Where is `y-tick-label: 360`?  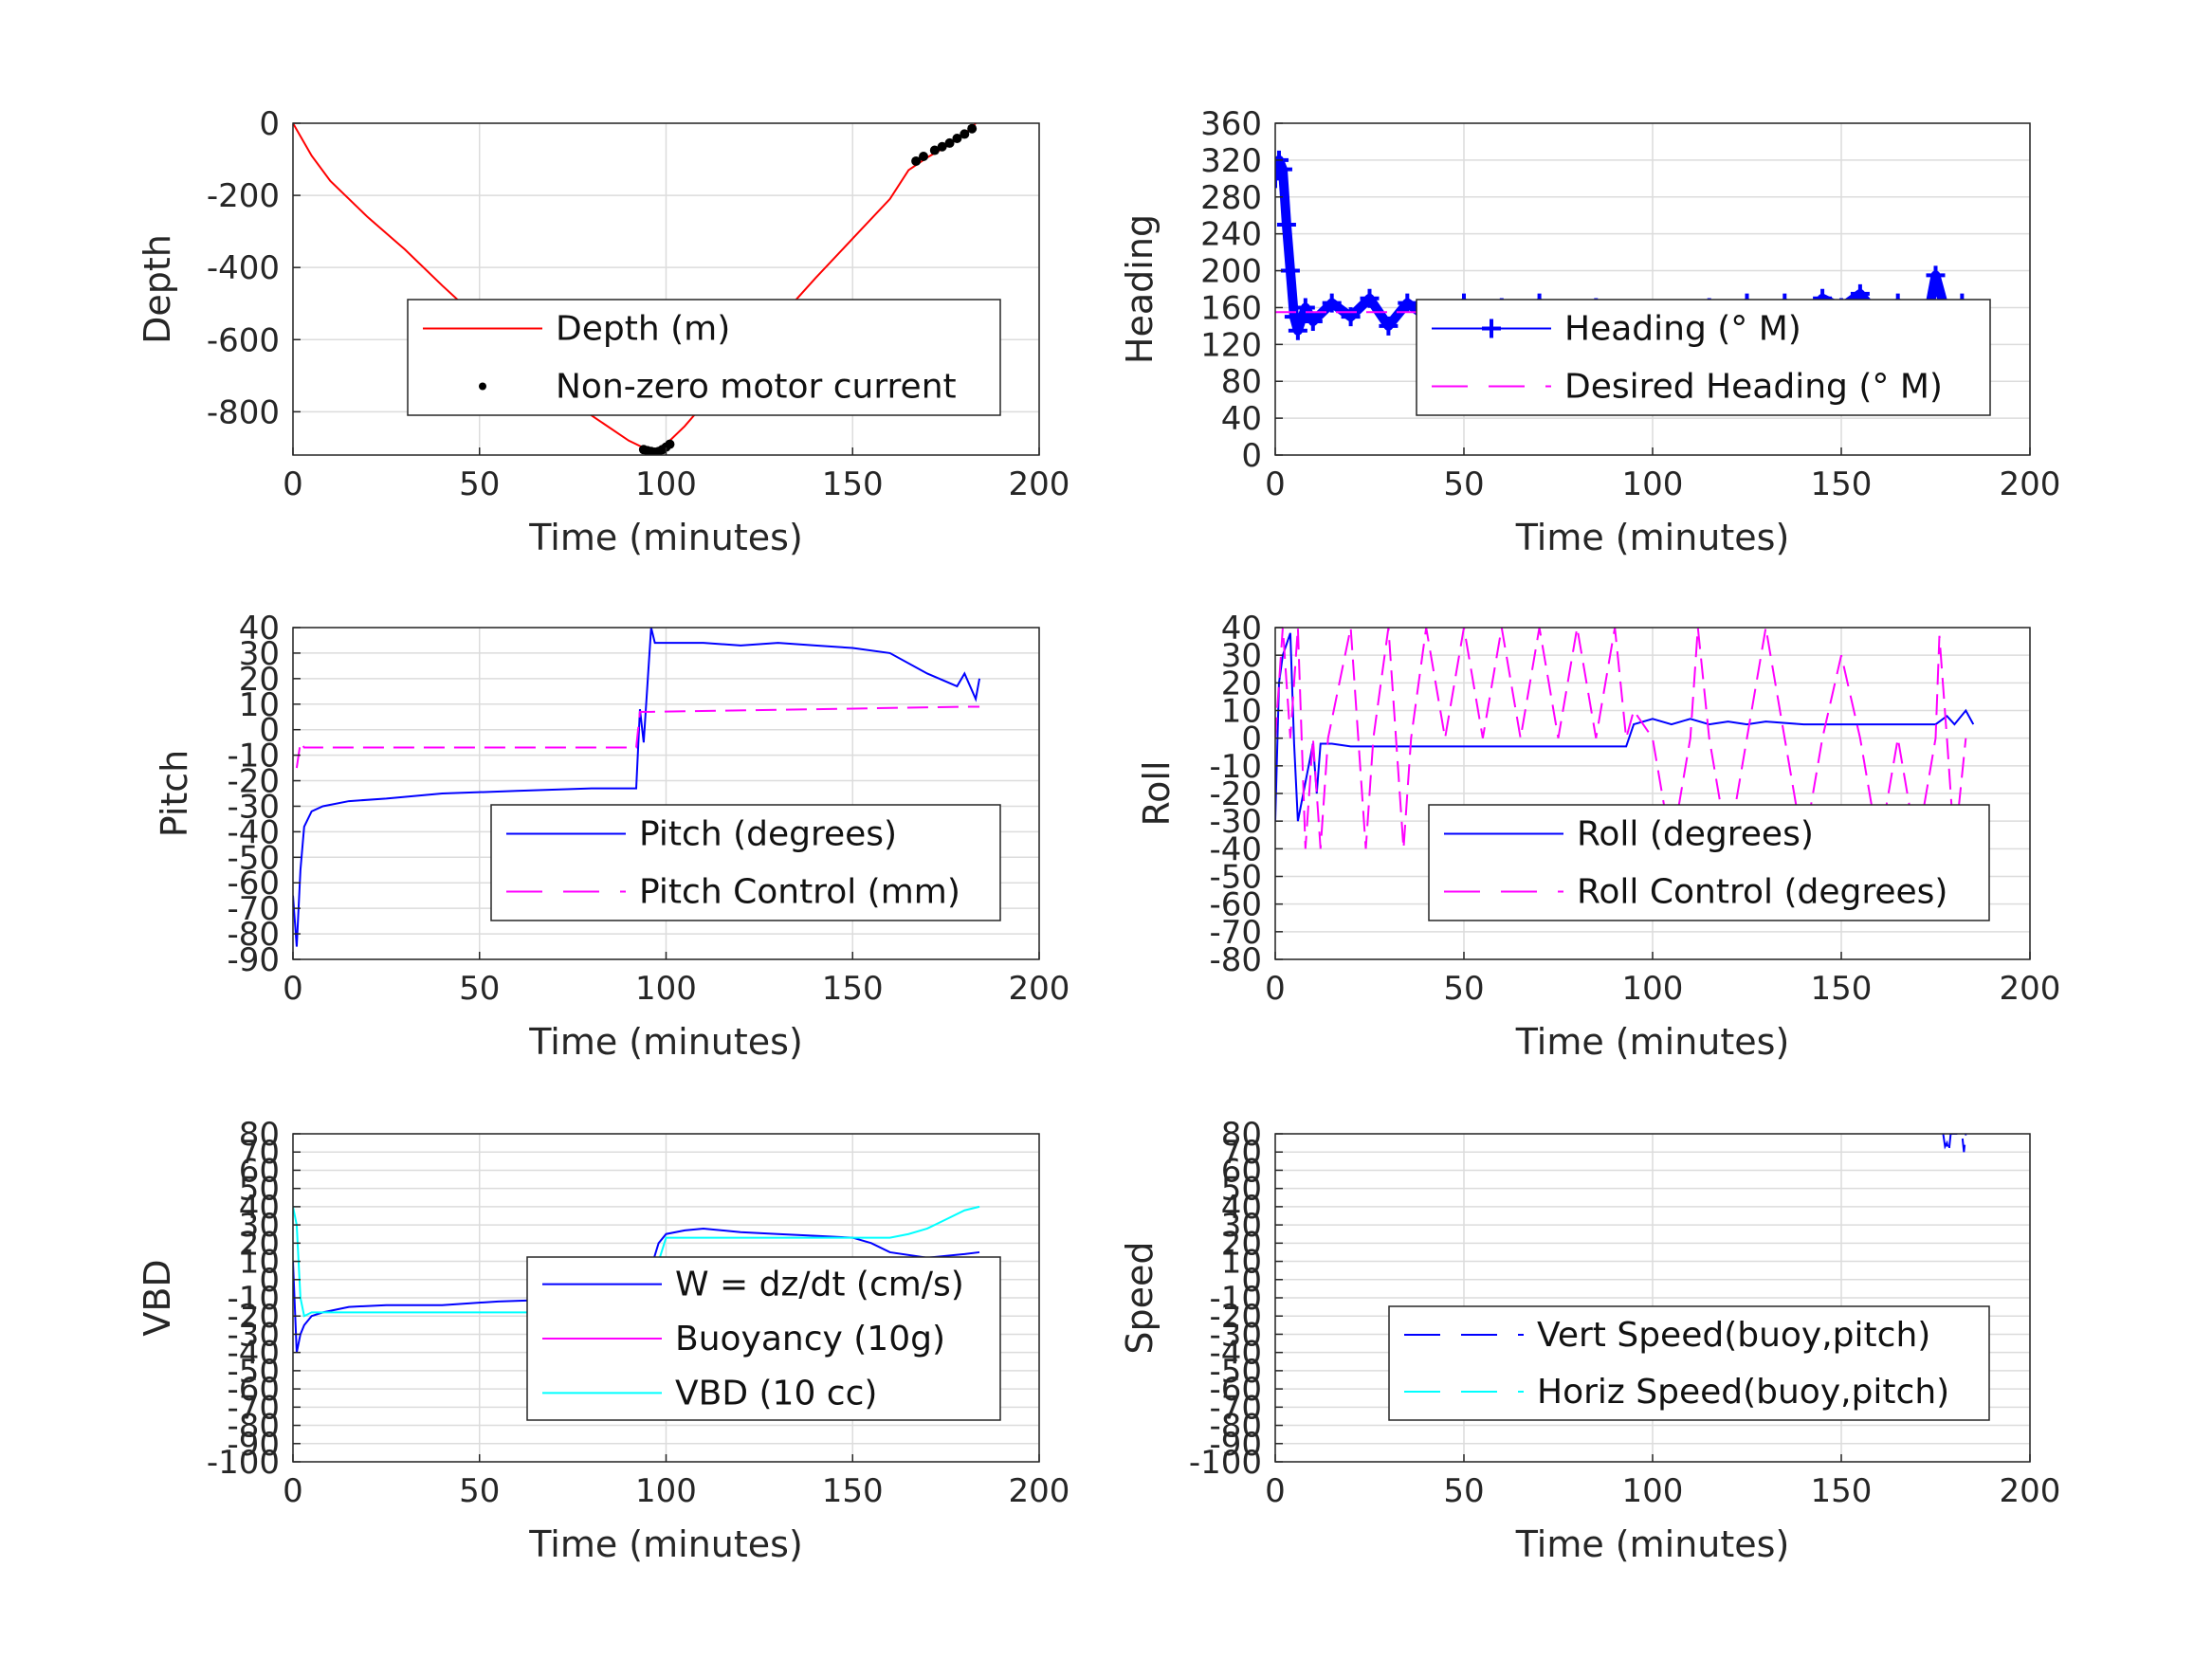 y-tick-label: 360 is located at coordinates (1231, 124).